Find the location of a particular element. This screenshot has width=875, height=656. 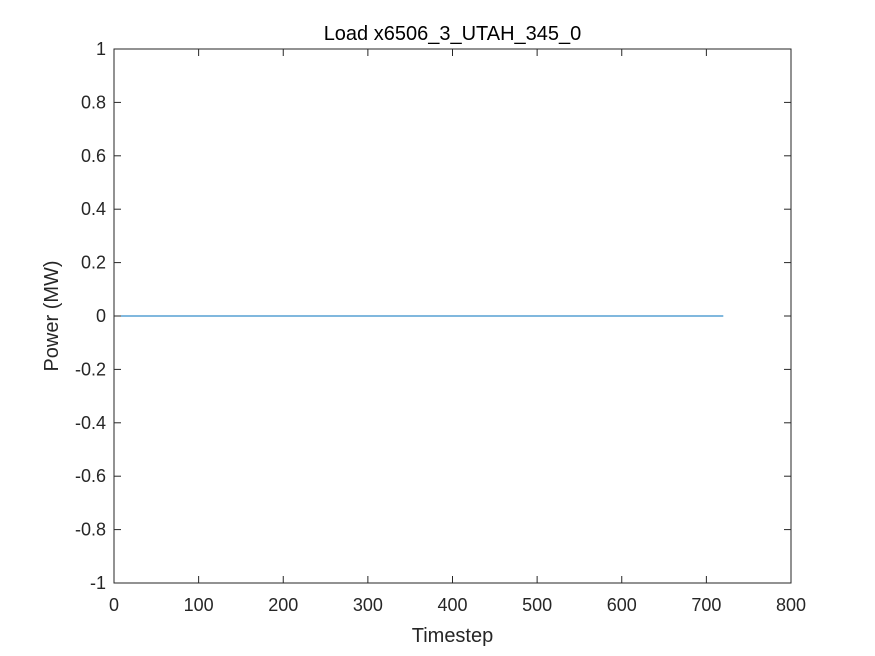

x-tick-label: 100 is located at coordinates (199, 605).